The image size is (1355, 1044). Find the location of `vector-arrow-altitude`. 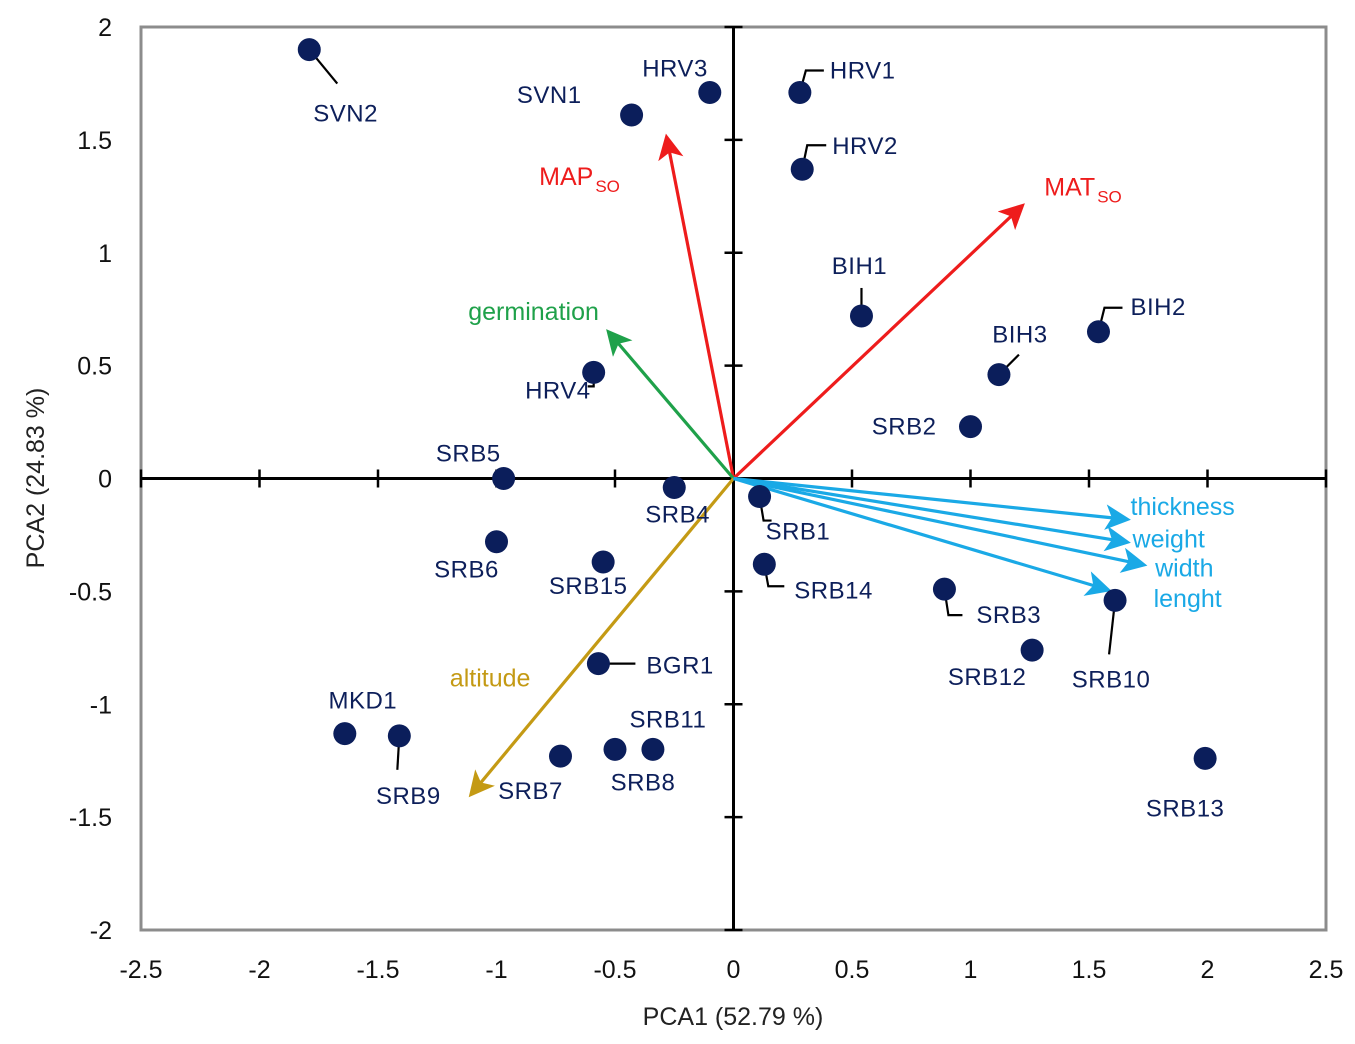

vector-arrow-altitude is located at coordinates (601, 637).